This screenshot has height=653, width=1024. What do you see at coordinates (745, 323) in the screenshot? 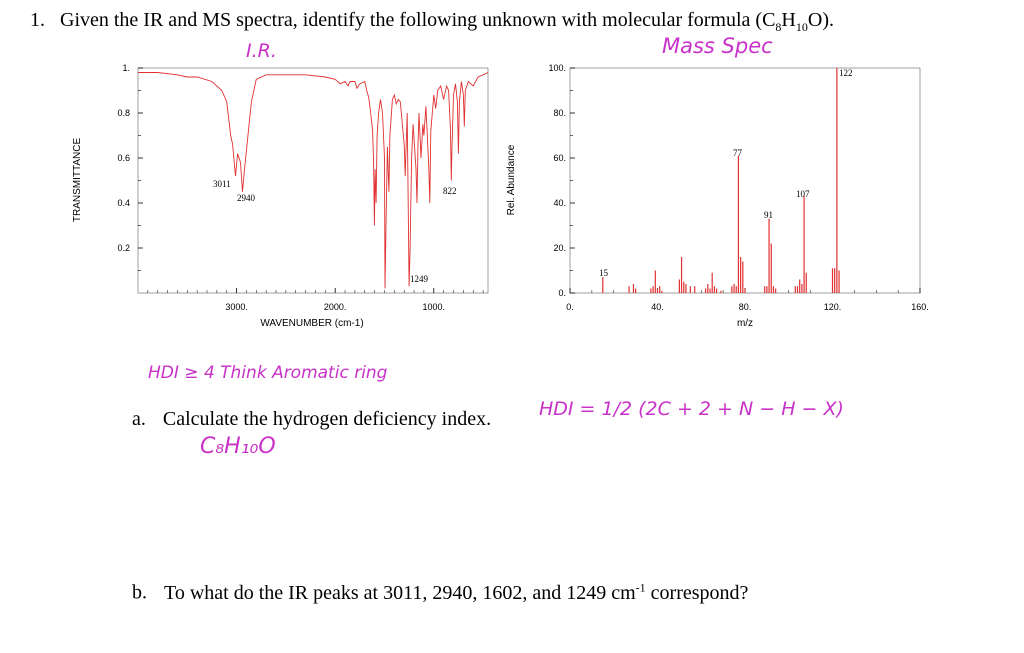
I see `ms-x-axis-label: m/z` at bounding box center [745, 323].